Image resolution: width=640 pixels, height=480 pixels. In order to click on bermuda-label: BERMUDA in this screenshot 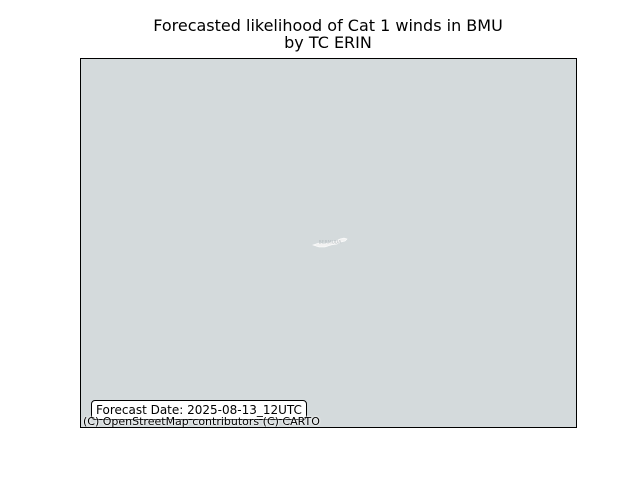, I will do `click(331, 243)`.